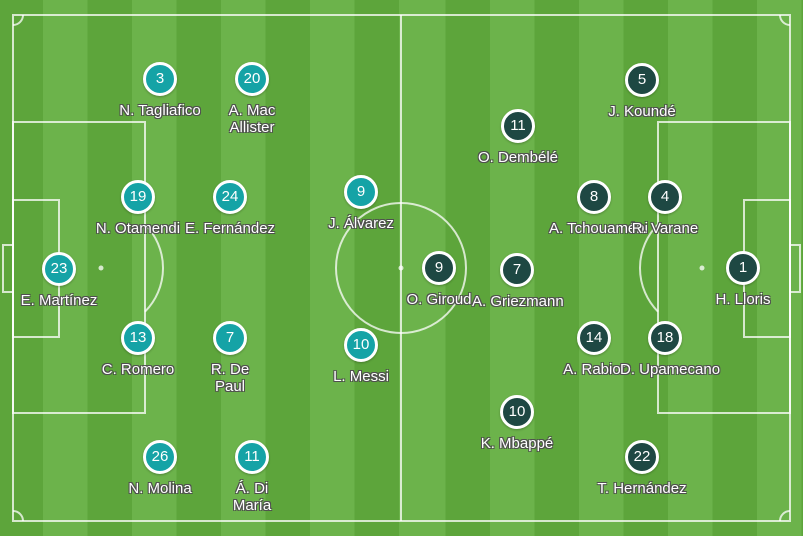  I want to click on player-number-badge: 23, so click(59, 269).